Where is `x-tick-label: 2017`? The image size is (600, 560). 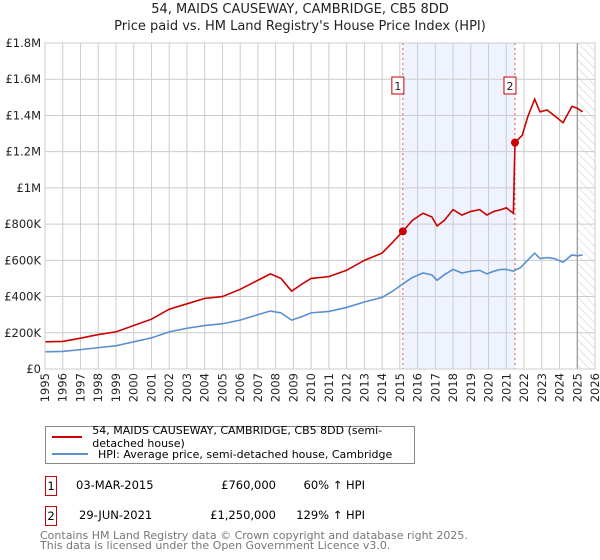
x-tick-label: 2017 is located at coordinates (435, 387).